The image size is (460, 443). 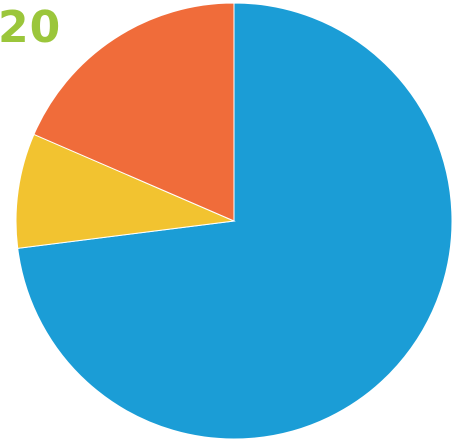 I want to click on chart-corner-label: 20, so click(x=31, y=27).